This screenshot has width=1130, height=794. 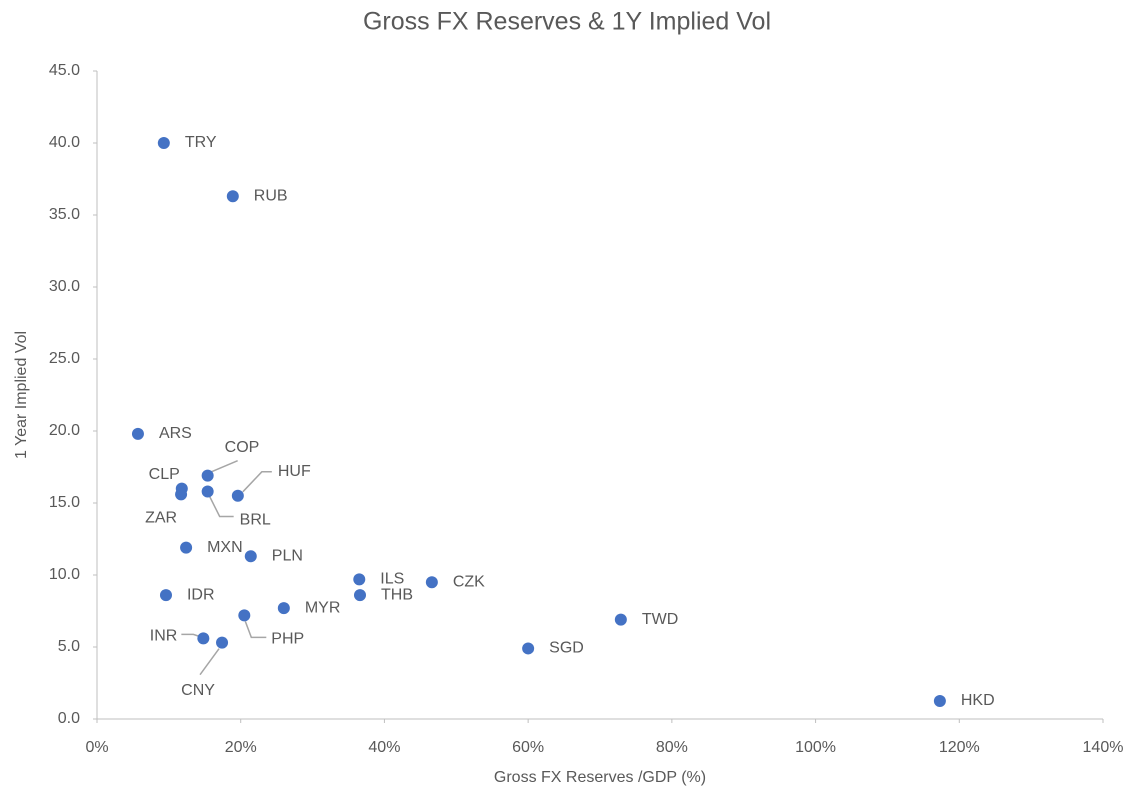 I want to click on point-label: BRL, so click(x=255, y=520).